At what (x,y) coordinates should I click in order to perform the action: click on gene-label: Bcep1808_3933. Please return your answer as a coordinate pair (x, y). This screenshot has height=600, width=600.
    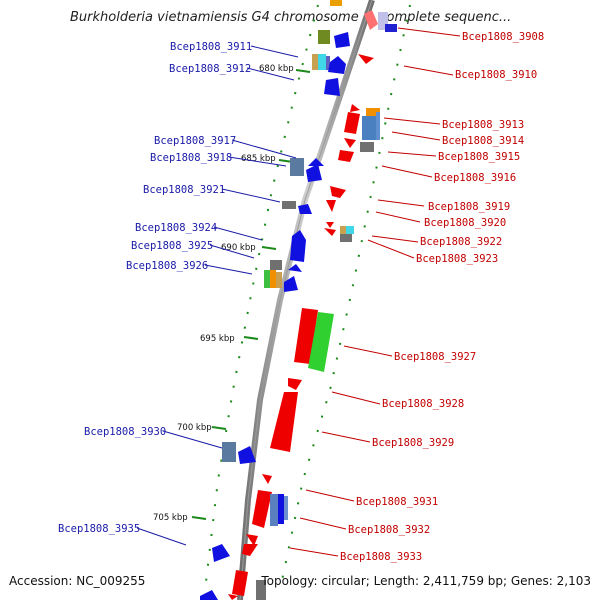
    Looking at the image, I should click on (381, 557).